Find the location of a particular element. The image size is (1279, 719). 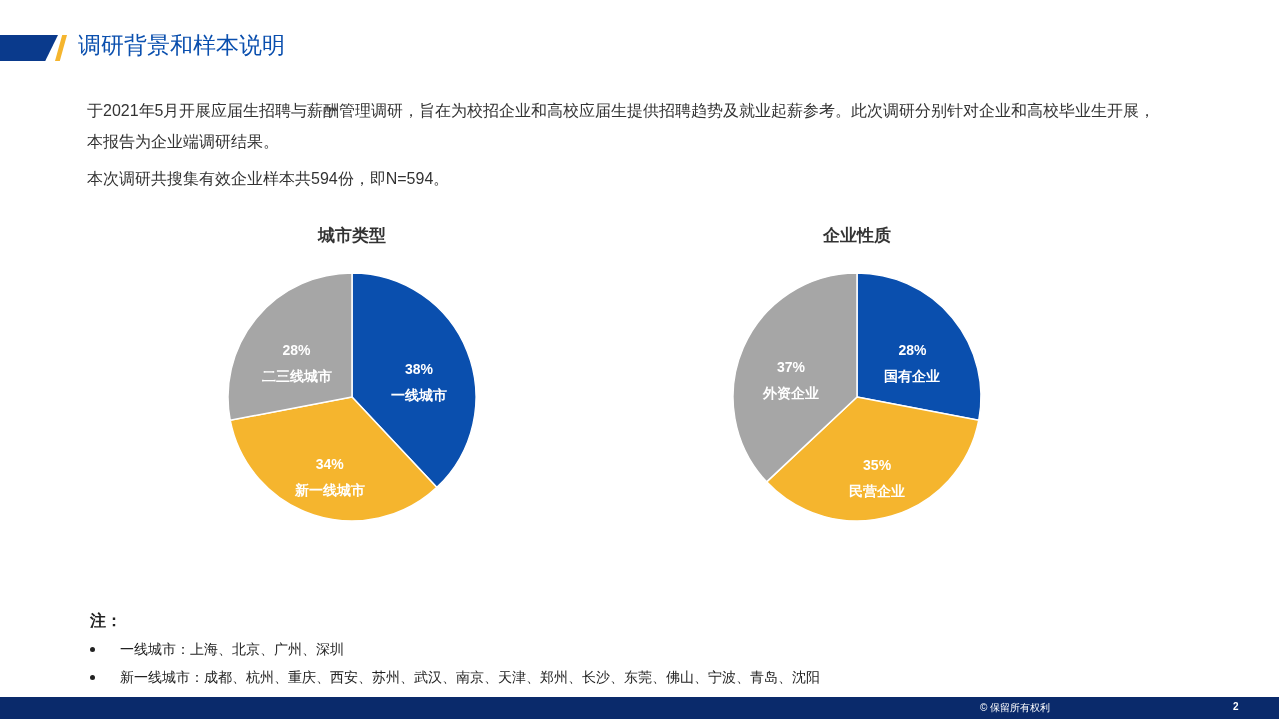

data-label: 34% is located at coordinates (330, 464).